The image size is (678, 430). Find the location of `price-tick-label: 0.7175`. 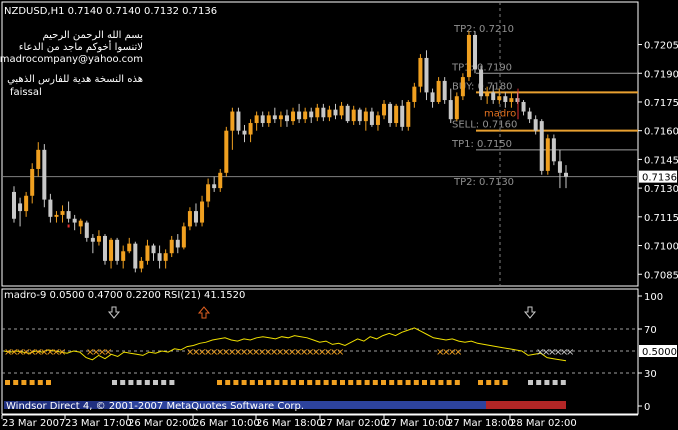

price-tick-label: 0.7175 is located at coordinates (661, 103).